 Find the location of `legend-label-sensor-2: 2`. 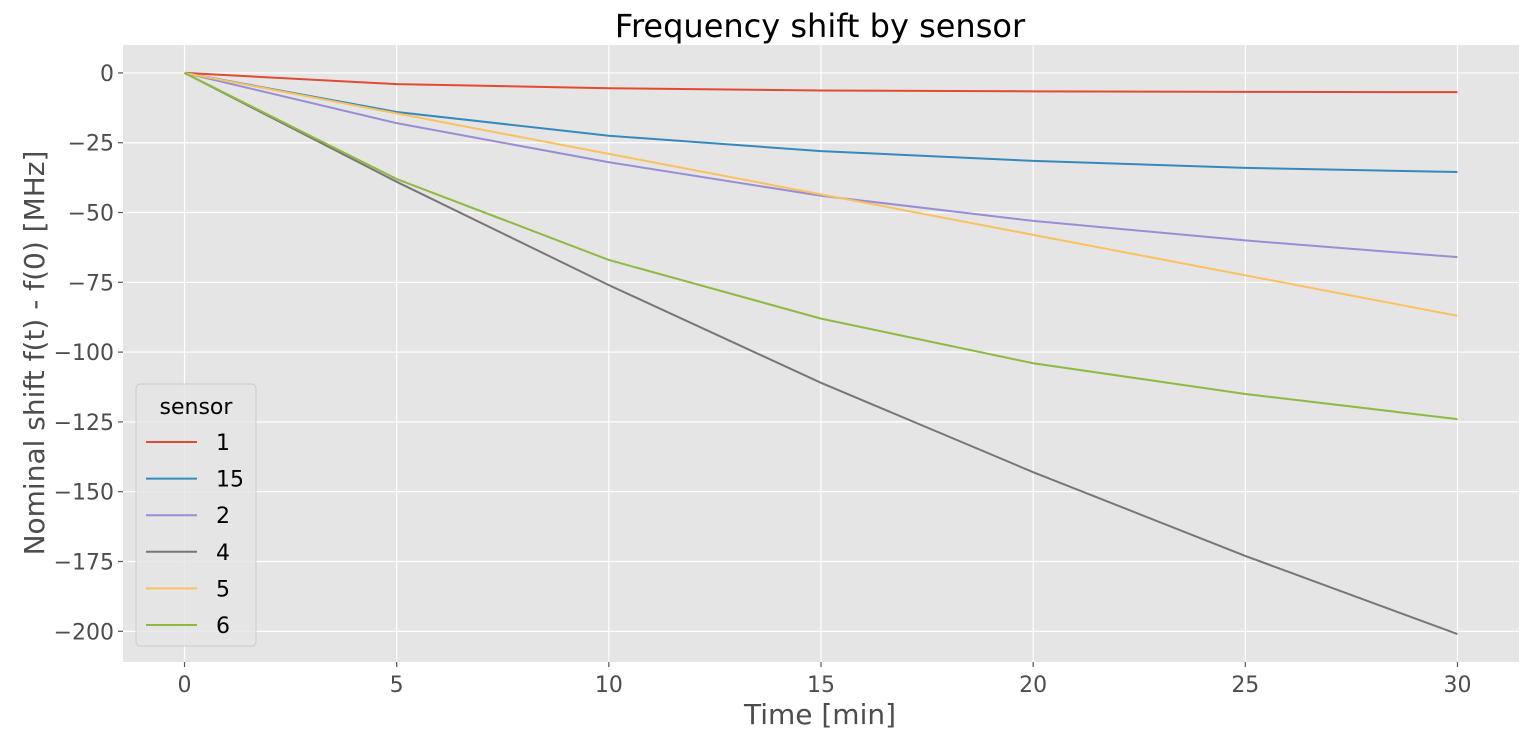

legend-label-sensor-2: 2 is located at coordinates (223, 516).